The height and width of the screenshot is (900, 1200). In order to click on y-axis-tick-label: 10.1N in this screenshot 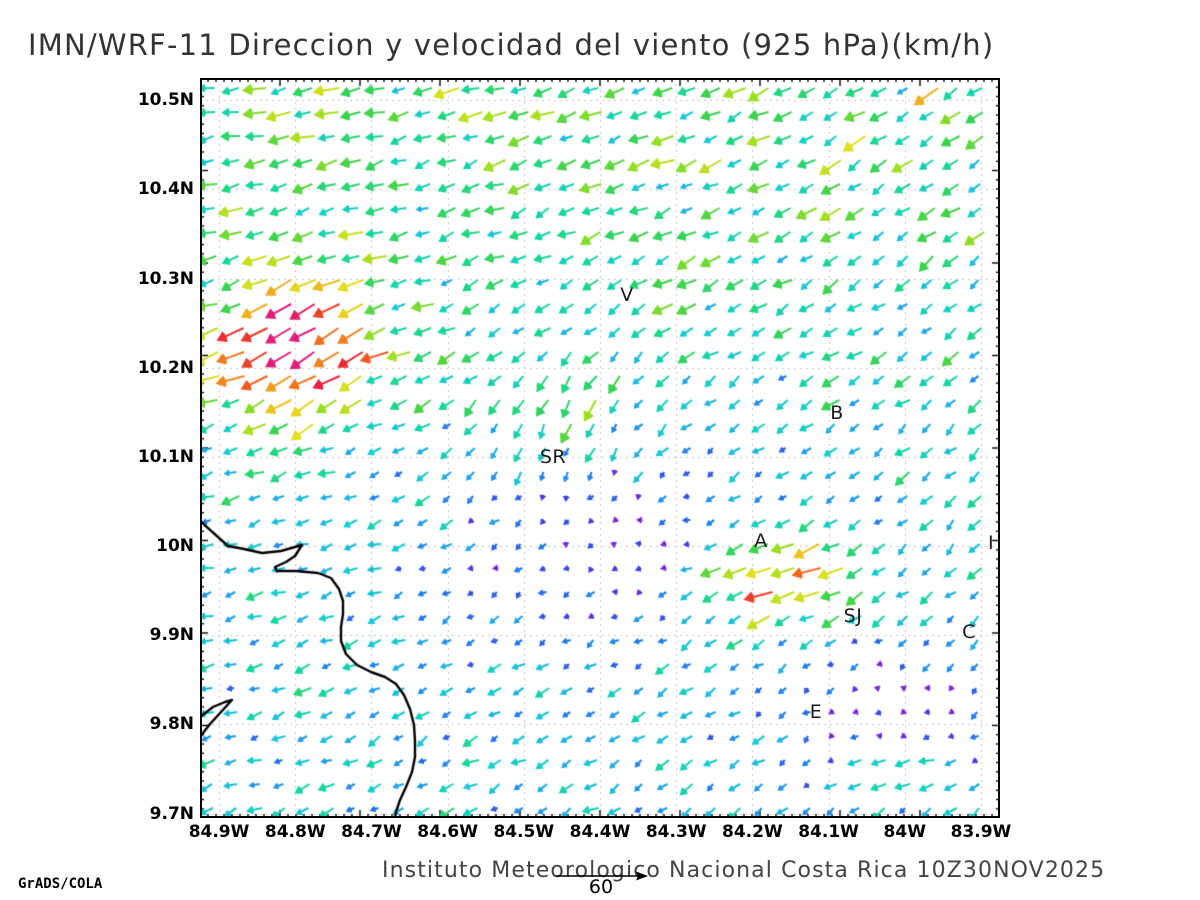, I will do `click(165, 456)`.